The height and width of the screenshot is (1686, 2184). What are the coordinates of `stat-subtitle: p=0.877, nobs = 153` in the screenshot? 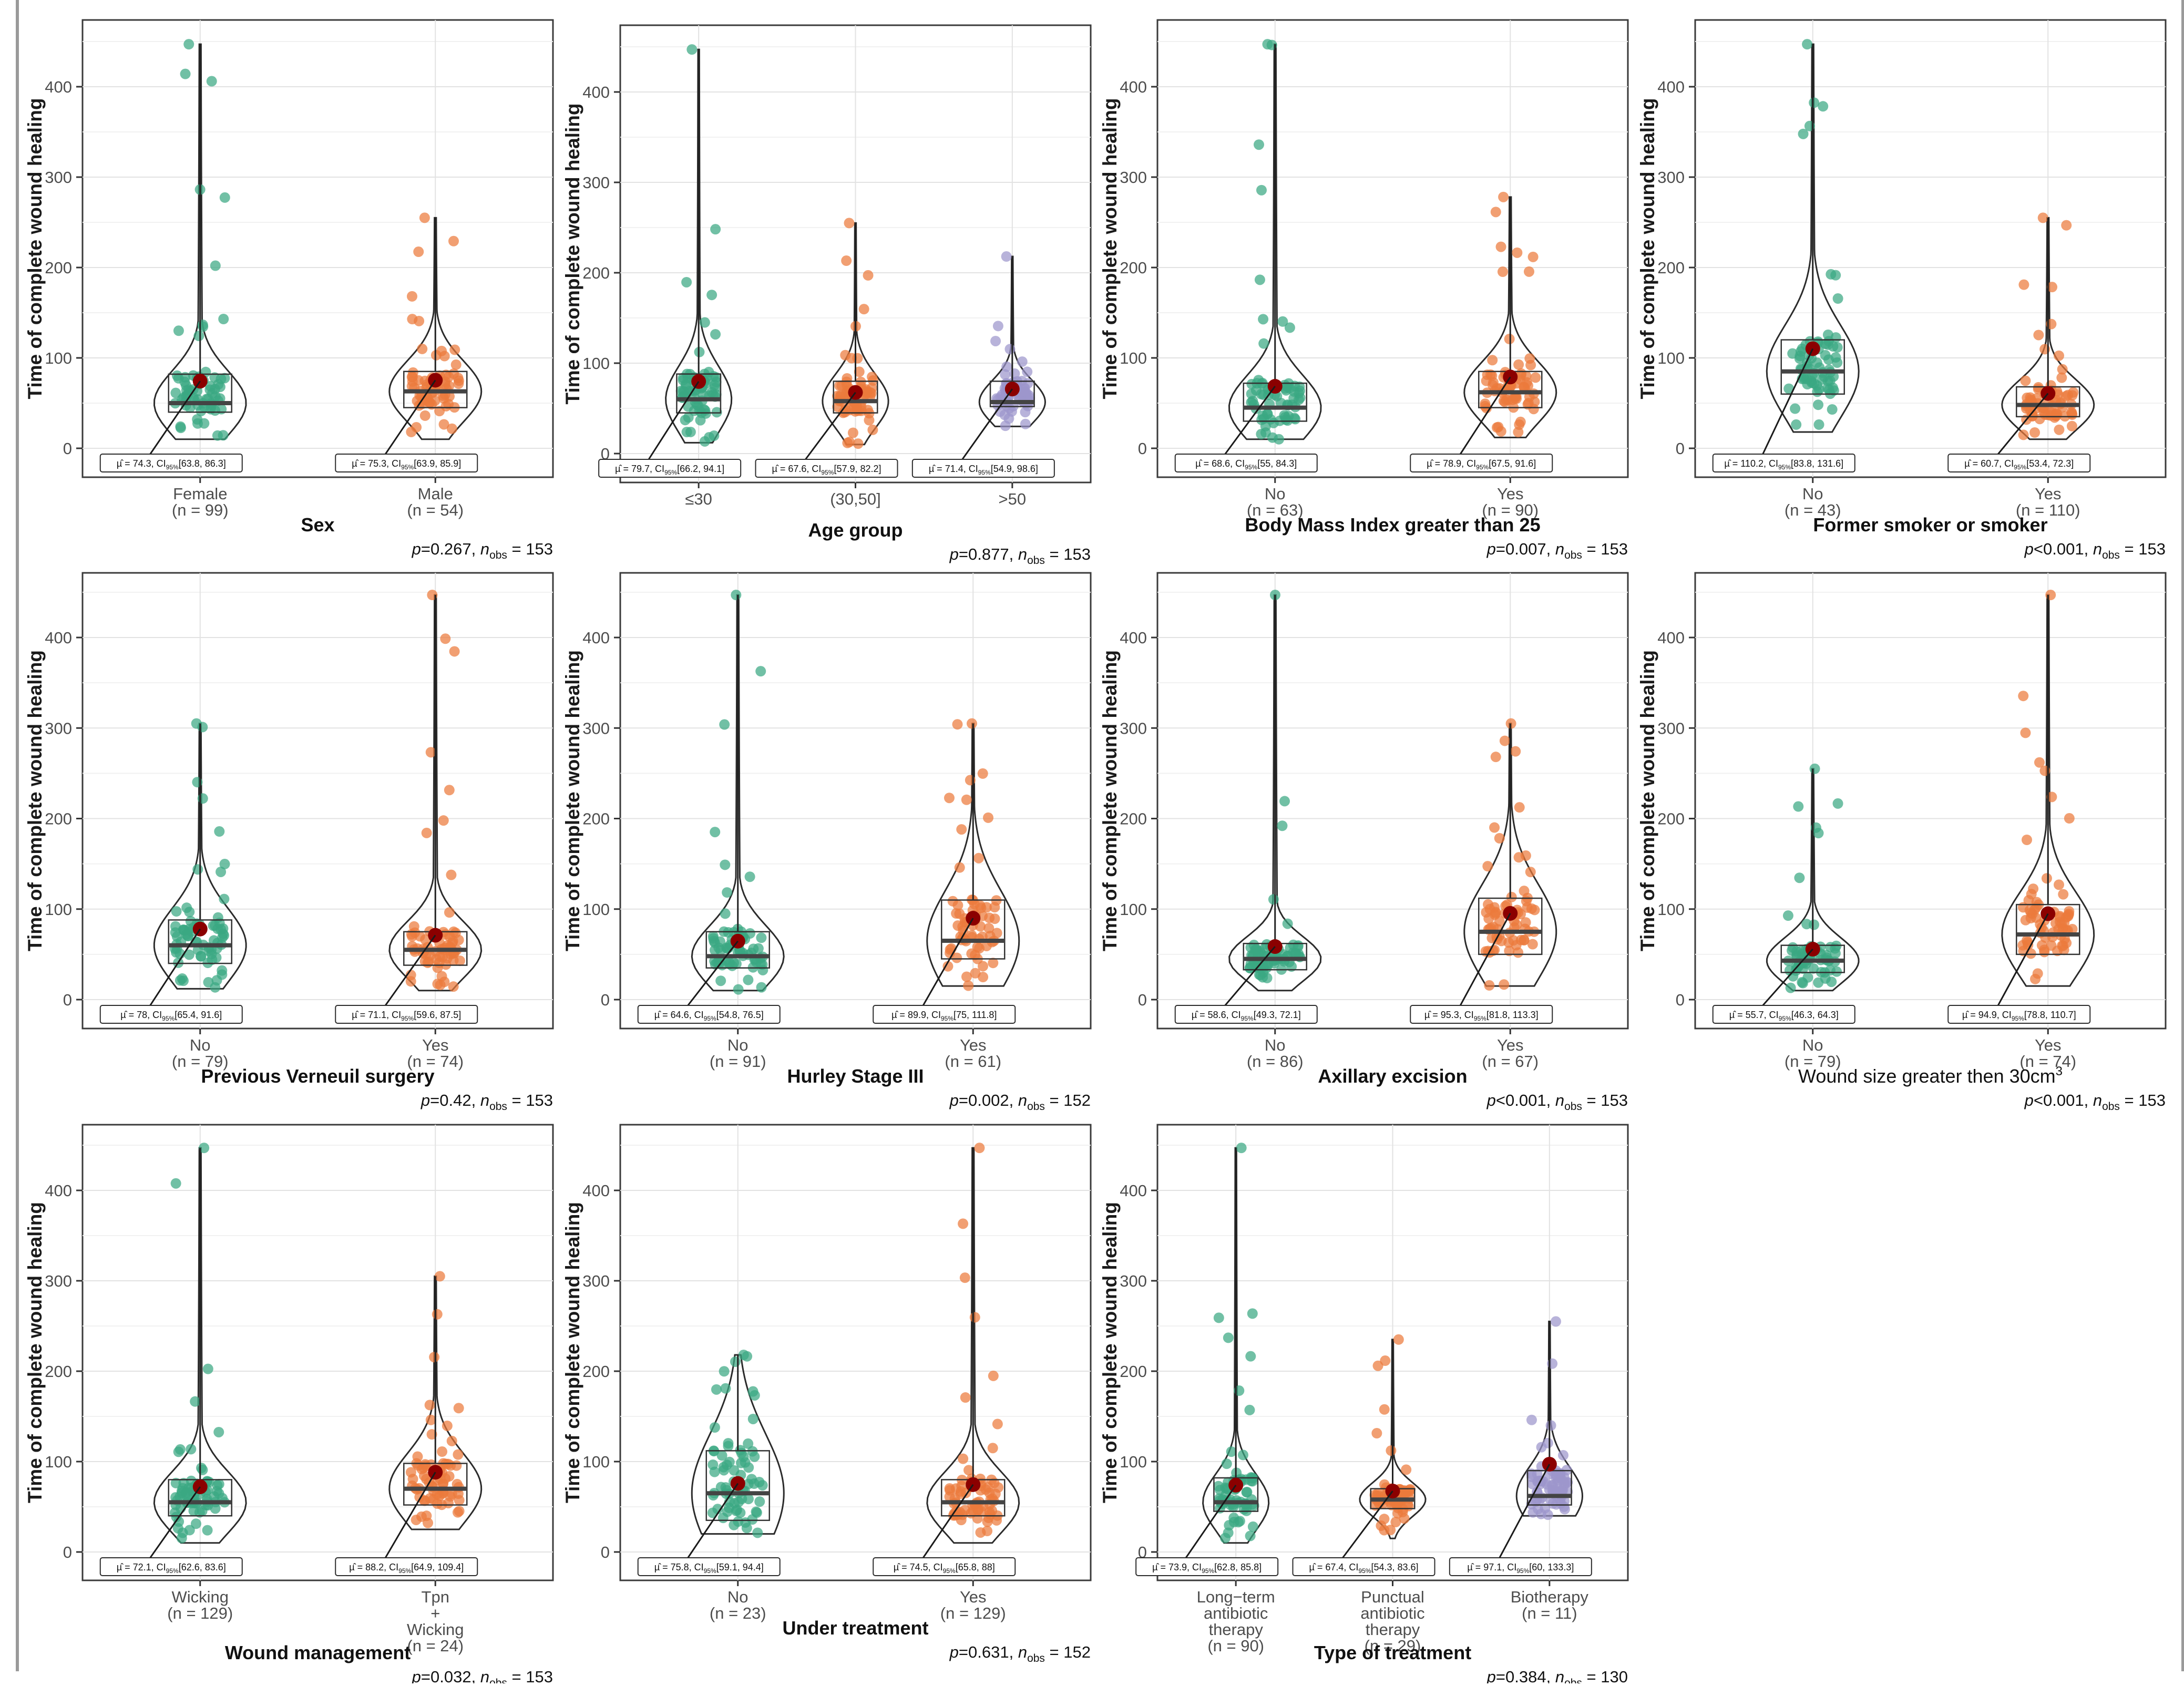 It's located at (1020, 556).